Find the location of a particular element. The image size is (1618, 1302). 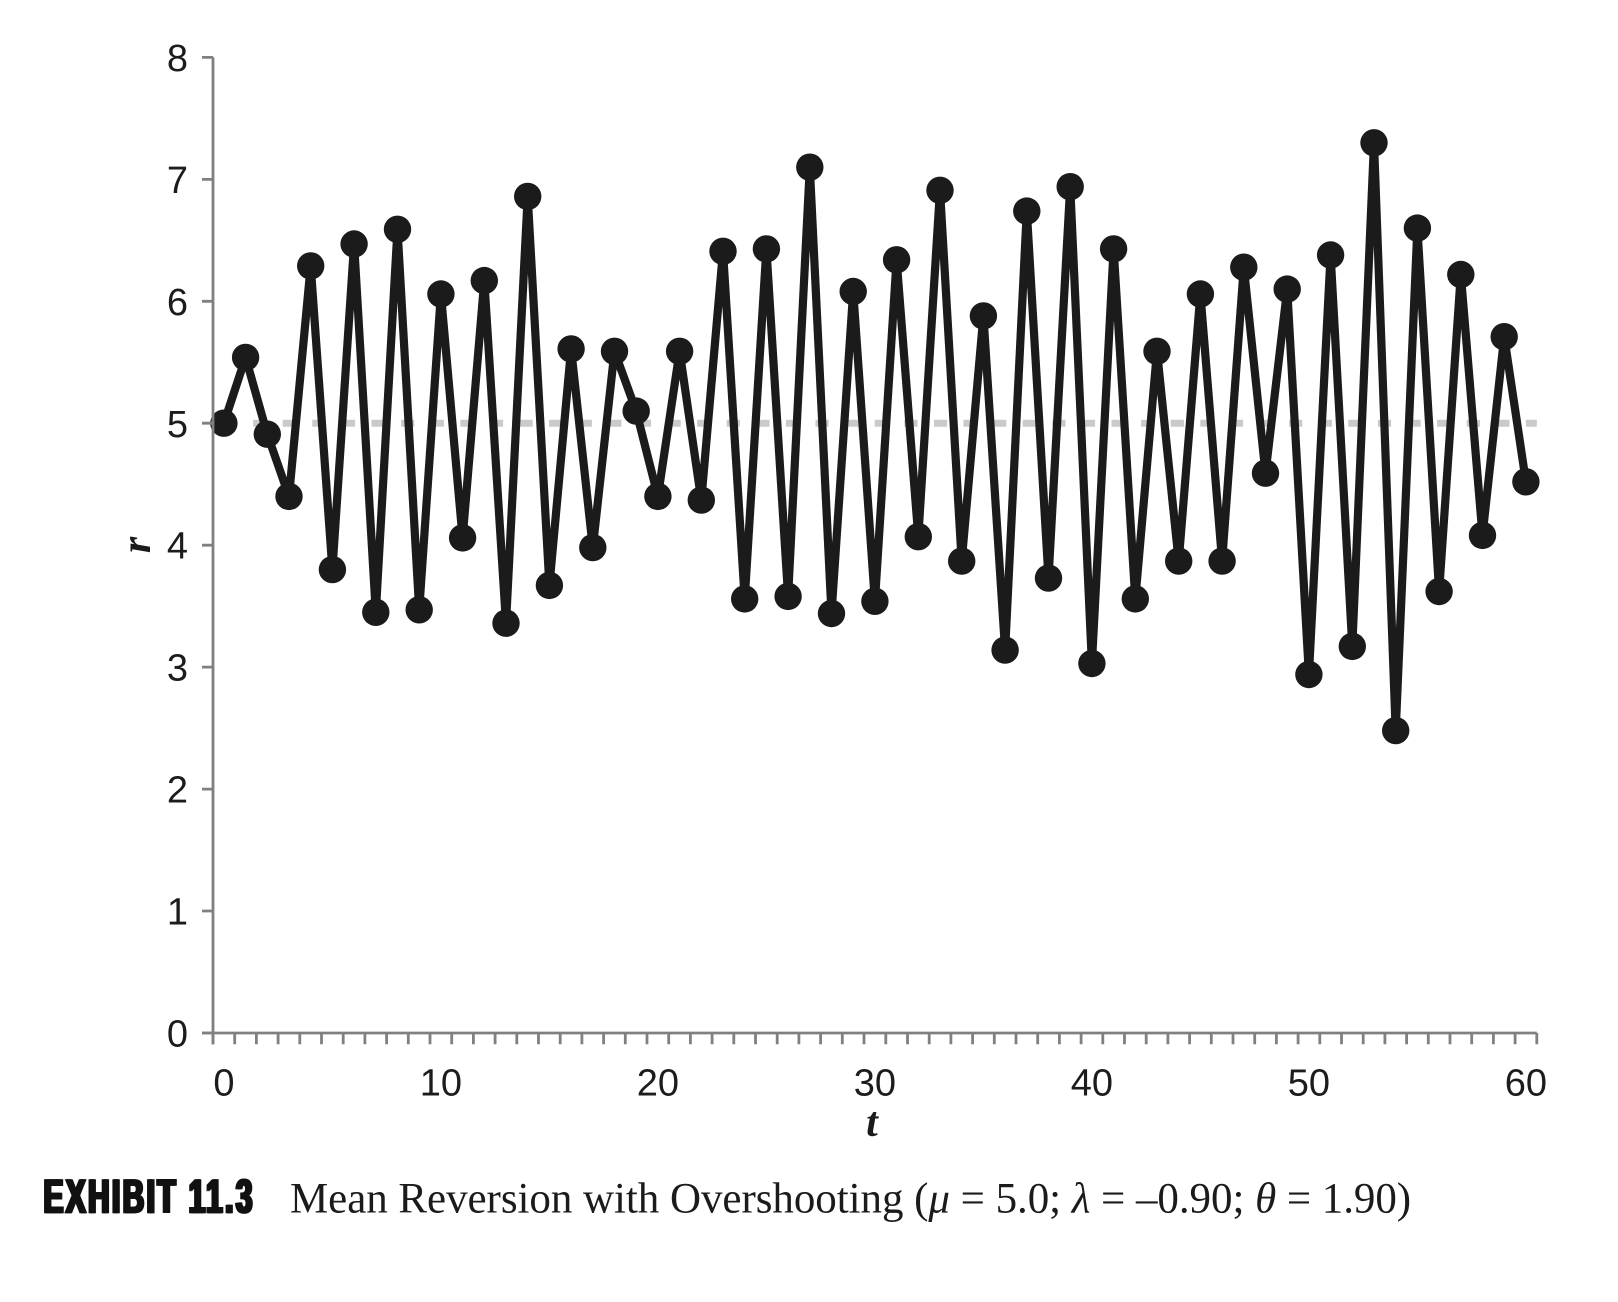

svg-text: 40 is located at coordinates (1092, 1084).